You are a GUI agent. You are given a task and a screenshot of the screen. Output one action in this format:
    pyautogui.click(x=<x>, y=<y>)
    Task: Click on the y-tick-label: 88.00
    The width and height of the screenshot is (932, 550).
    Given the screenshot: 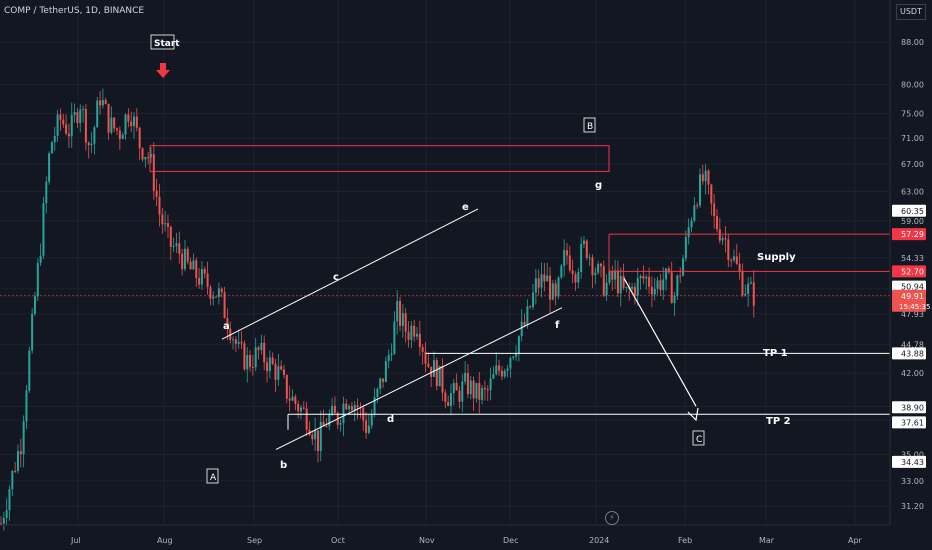 What is the action you would take?
    pyautogui.click(x=912, y=42)
    